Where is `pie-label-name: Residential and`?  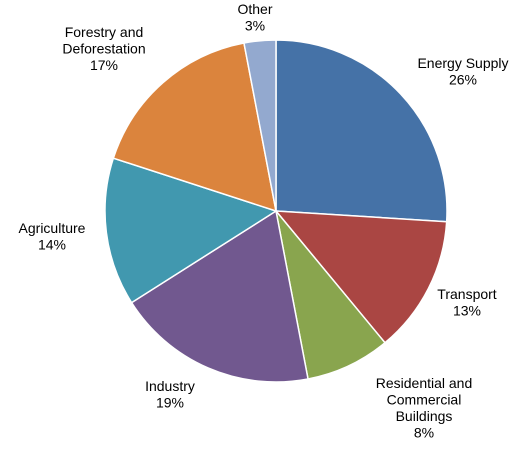
pie-label-name: Residential and is located at coordinates (424, 383).